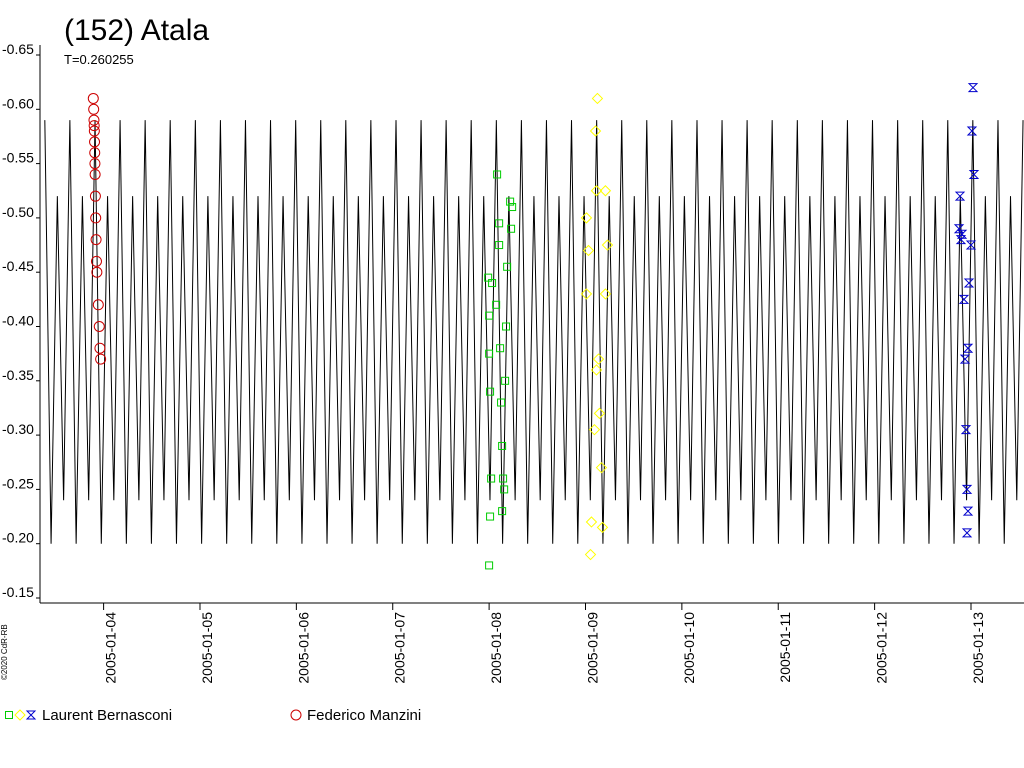 This screenshot has height=768, width=1024. Describe the element at coordinates (978, 648) in the screenshot. I see `x-tick-label: 2005-01-13` at that location.